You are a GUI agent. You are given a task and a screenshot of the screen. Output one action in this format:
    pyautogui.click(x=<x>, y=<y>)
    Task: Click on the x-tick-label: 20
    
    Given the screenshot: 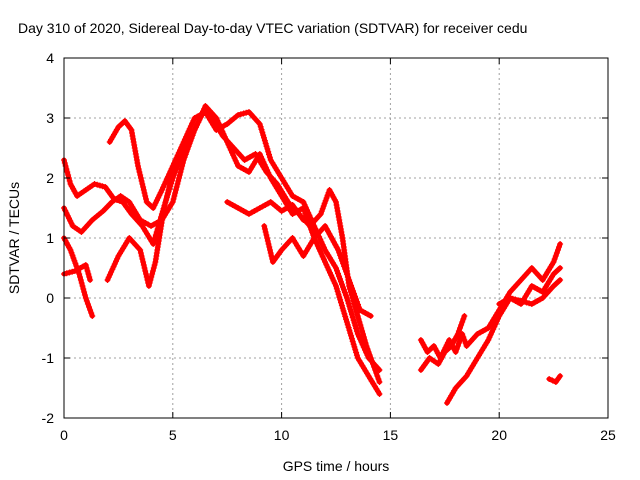 What is the action you would take?
    pyautogui.click(x=499, y=435)
    